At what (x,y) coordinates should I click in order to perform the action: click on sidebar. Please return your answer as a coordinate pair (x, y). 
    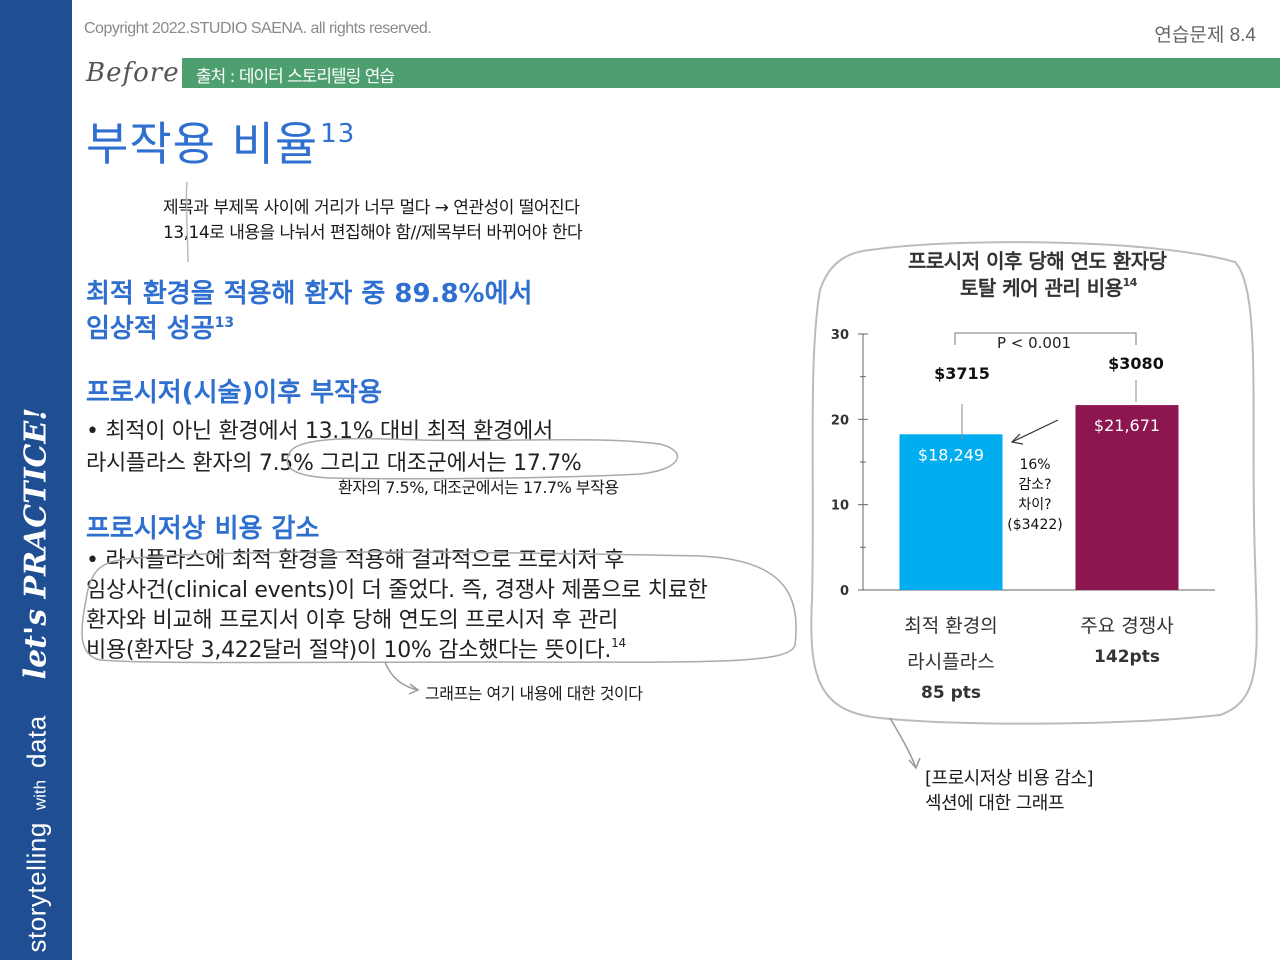
    Looking at the image, I should click on (36, 480).